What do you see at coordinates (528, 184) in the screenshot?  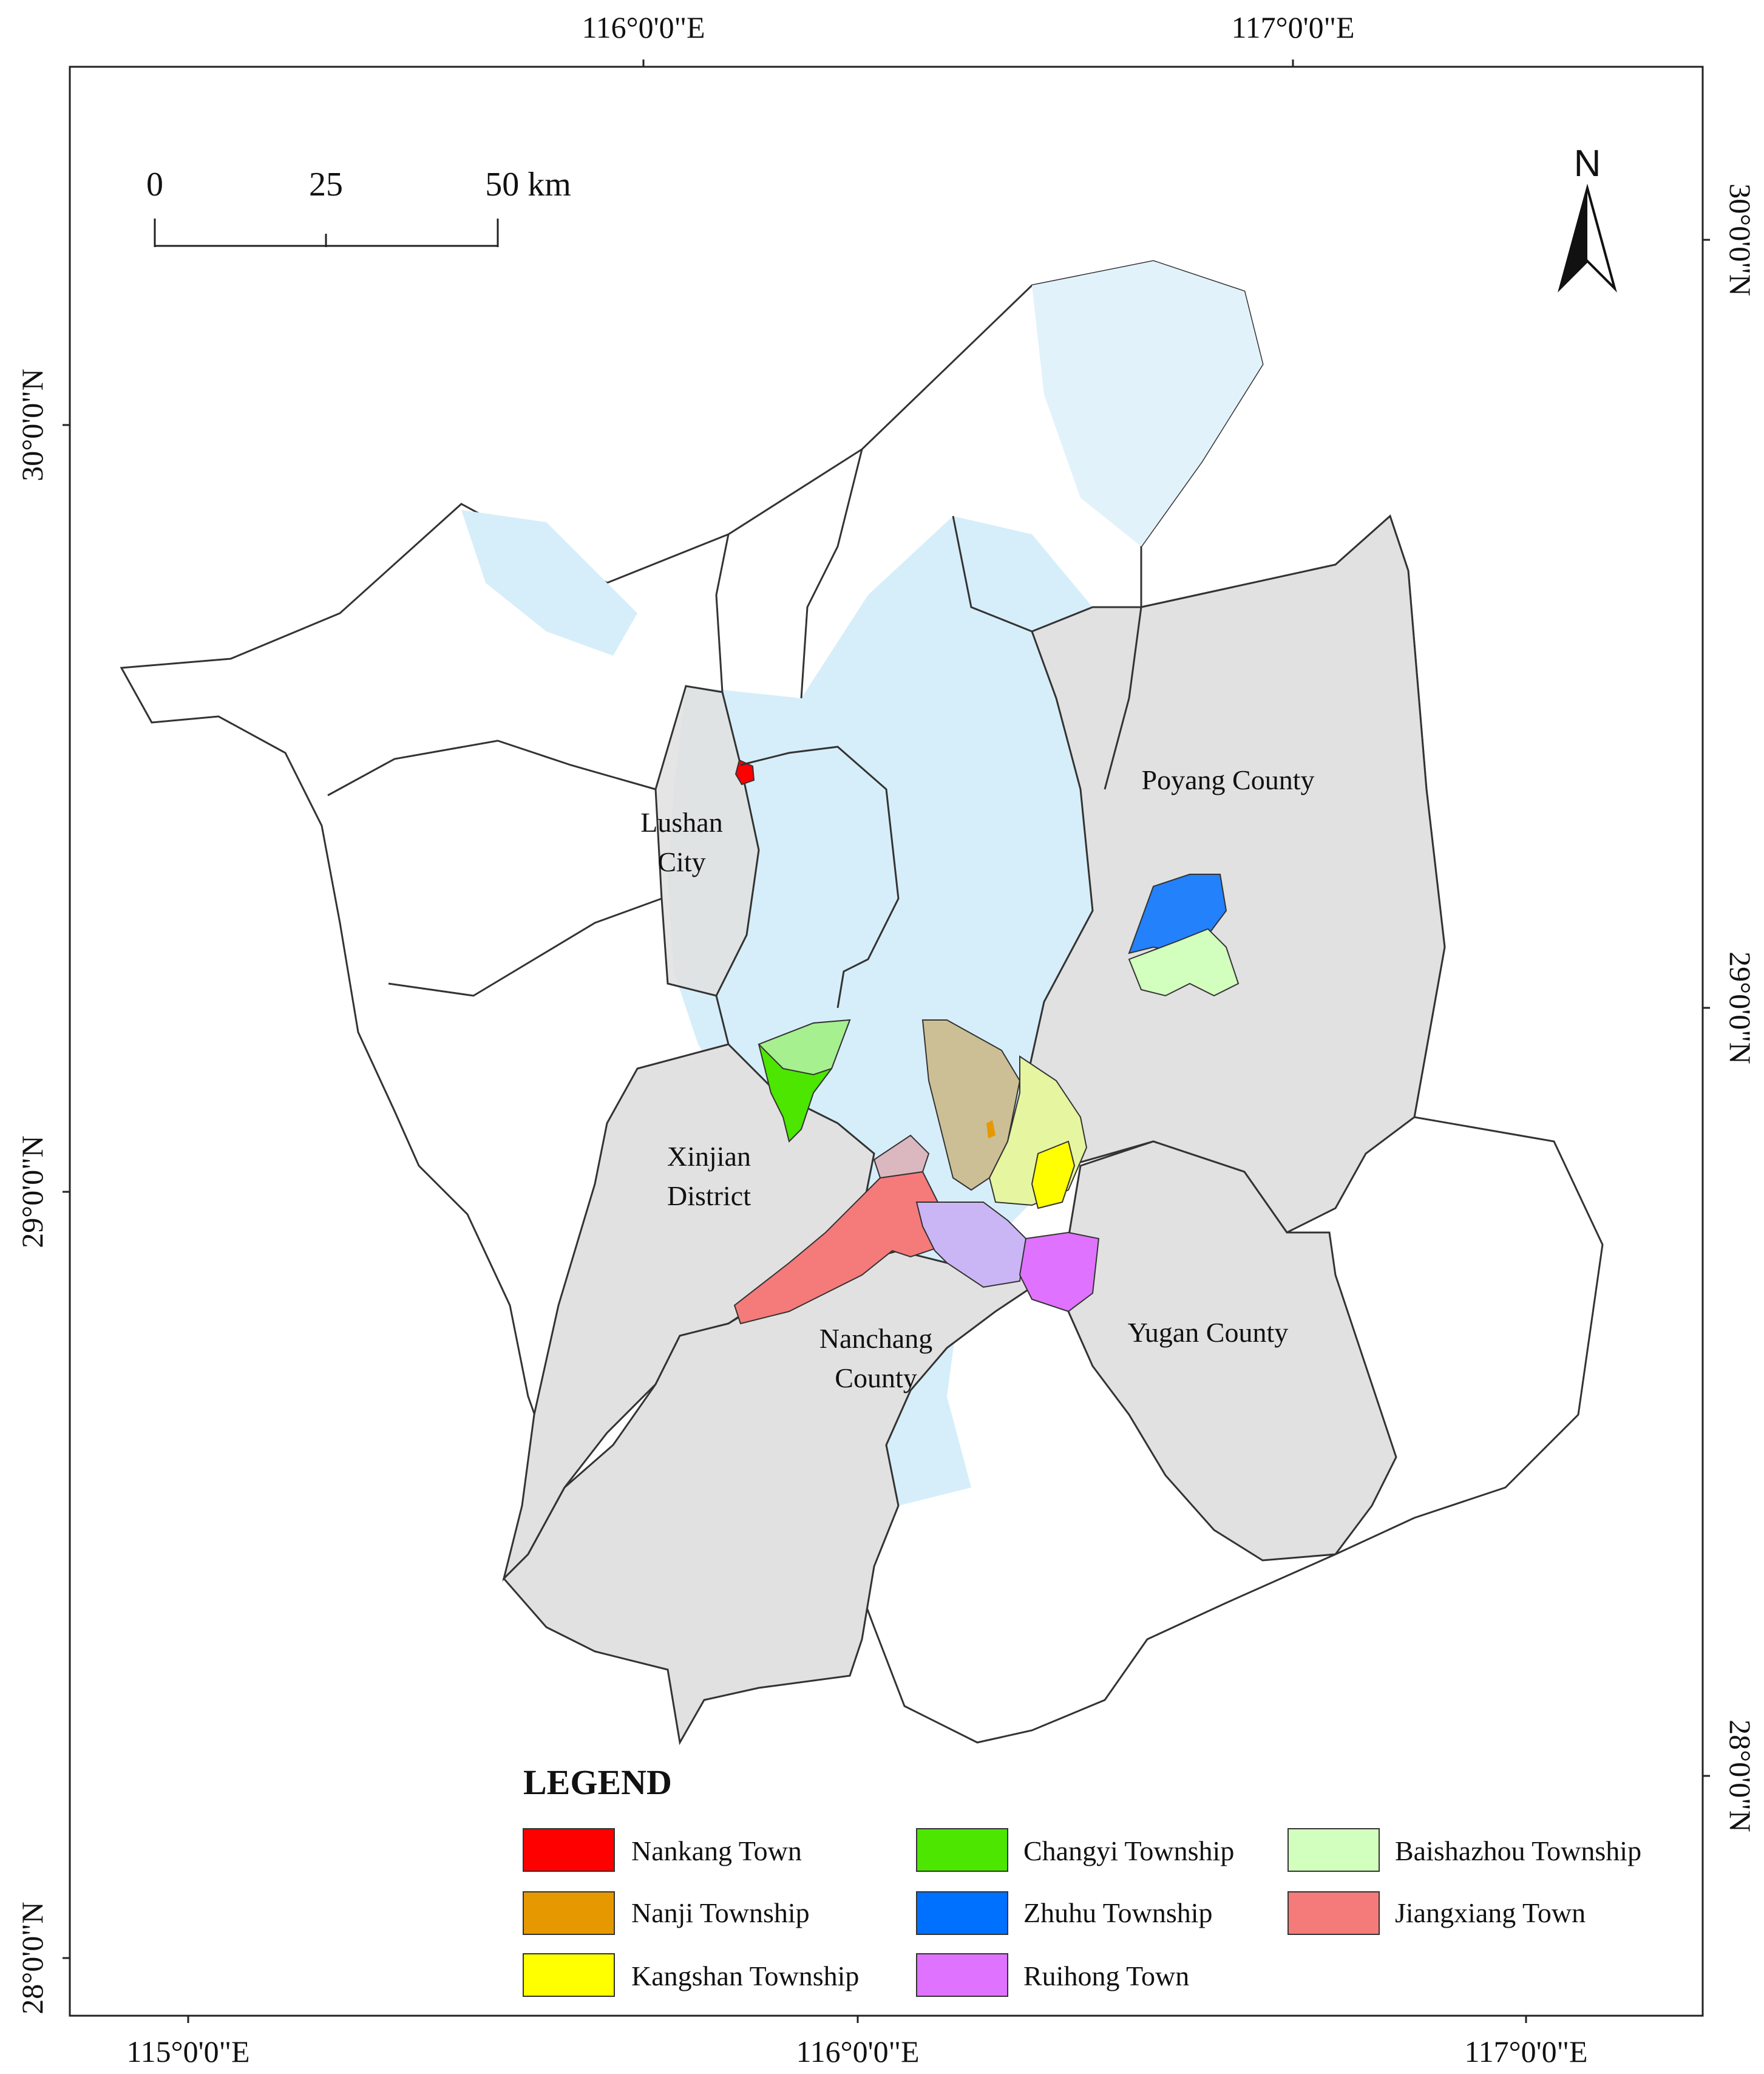 I see `scale-label: 50 km` at bounding box center [528, 184].